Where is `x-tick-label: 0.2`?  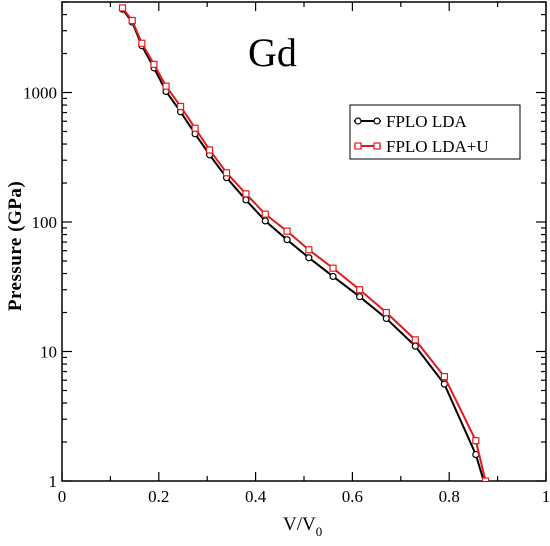 x-tick-label: 0.2 is located at coordinates (158, 496).